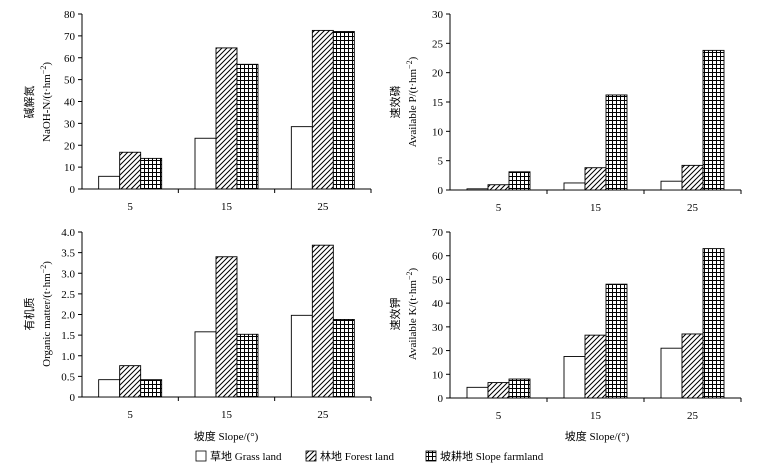 The width and height of the screenshot is (757, 468). I want to click on ylabel-cn-organic: 有机质, so click(29, 314).